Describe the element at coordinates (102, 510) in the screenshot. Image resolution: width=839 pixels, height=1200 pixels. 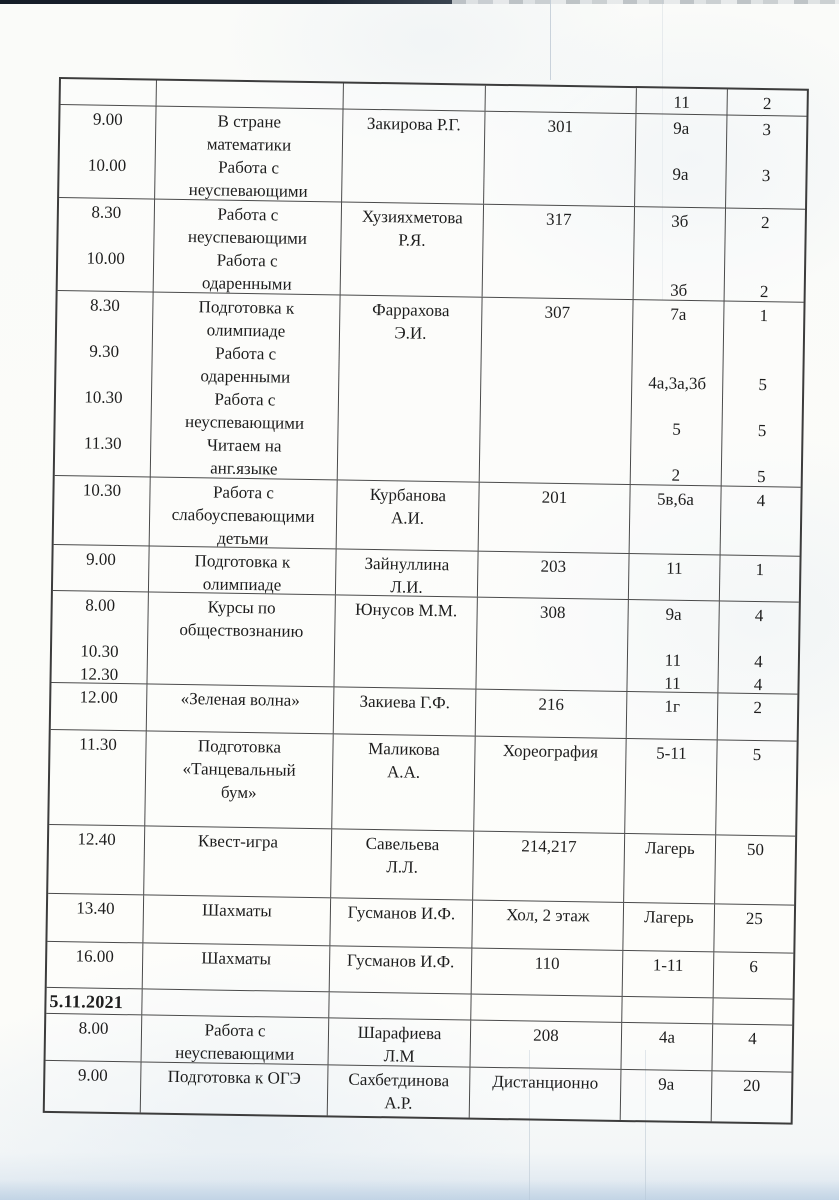
I see `cell-time: 10.30` at that location.